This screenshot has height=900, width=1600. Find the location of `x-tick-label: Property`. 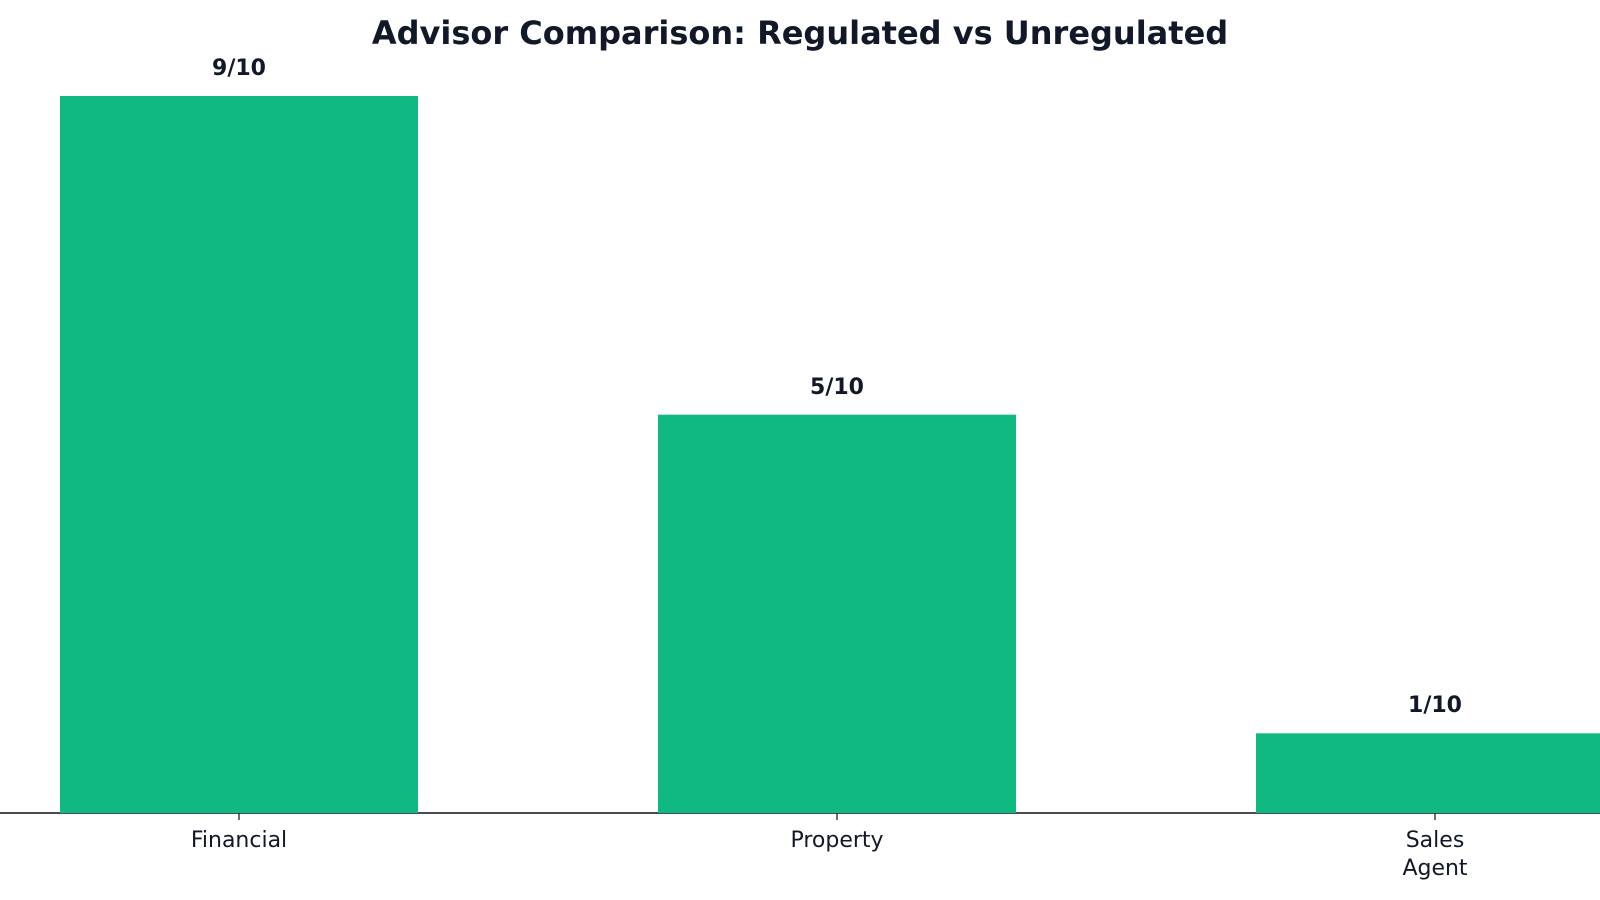

x-tick-label: Property is located at coordinates (837, 840).